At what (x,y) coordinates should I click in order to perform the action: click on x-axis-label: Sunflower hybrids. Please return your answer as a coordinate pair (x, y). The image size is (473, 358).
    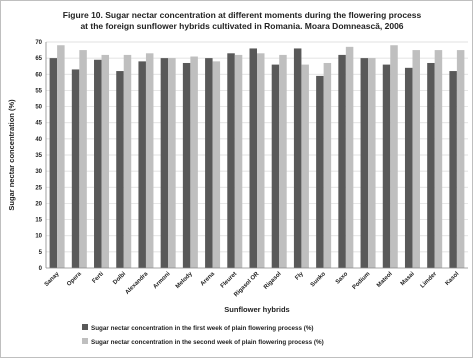
    Looking at the image, I should click on (256, 309).